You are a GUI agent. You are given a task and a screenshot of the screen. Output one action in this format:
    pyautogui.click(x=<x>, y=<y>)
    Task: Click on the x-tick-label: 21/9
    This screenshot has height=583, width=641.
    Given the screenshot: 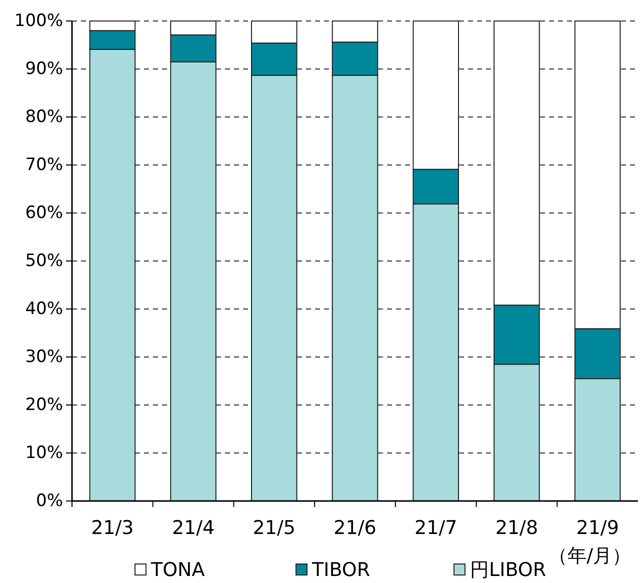 What is the action you would take?
    pyautogui.click(x=597, y=528)
    